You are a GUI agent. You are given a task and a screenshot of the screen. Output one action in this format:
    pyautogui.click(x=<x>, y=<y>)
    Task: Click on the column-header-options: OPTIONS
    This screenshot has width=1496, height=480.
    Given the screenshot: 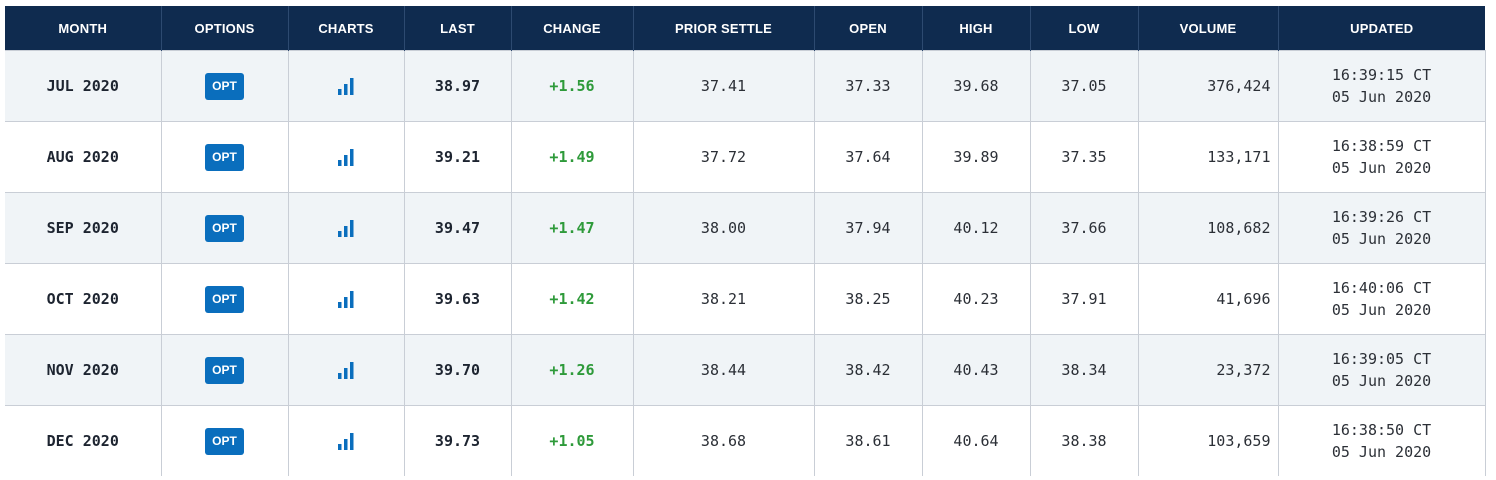 What is the action you would take?
    pyautogui.click(x=225, y=28)
    